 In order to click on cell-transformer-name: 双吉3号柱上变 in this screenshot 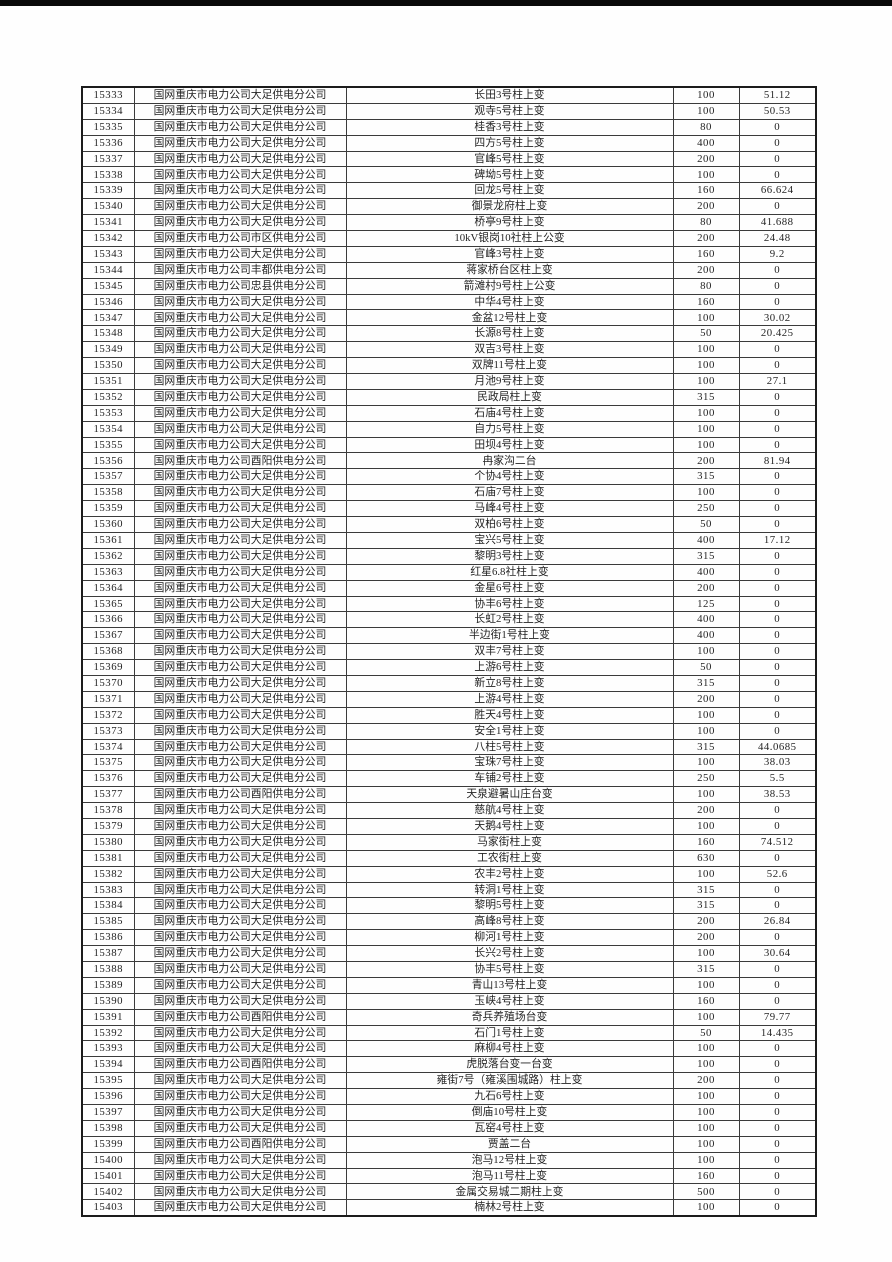, I will do `click(509, 350)`.